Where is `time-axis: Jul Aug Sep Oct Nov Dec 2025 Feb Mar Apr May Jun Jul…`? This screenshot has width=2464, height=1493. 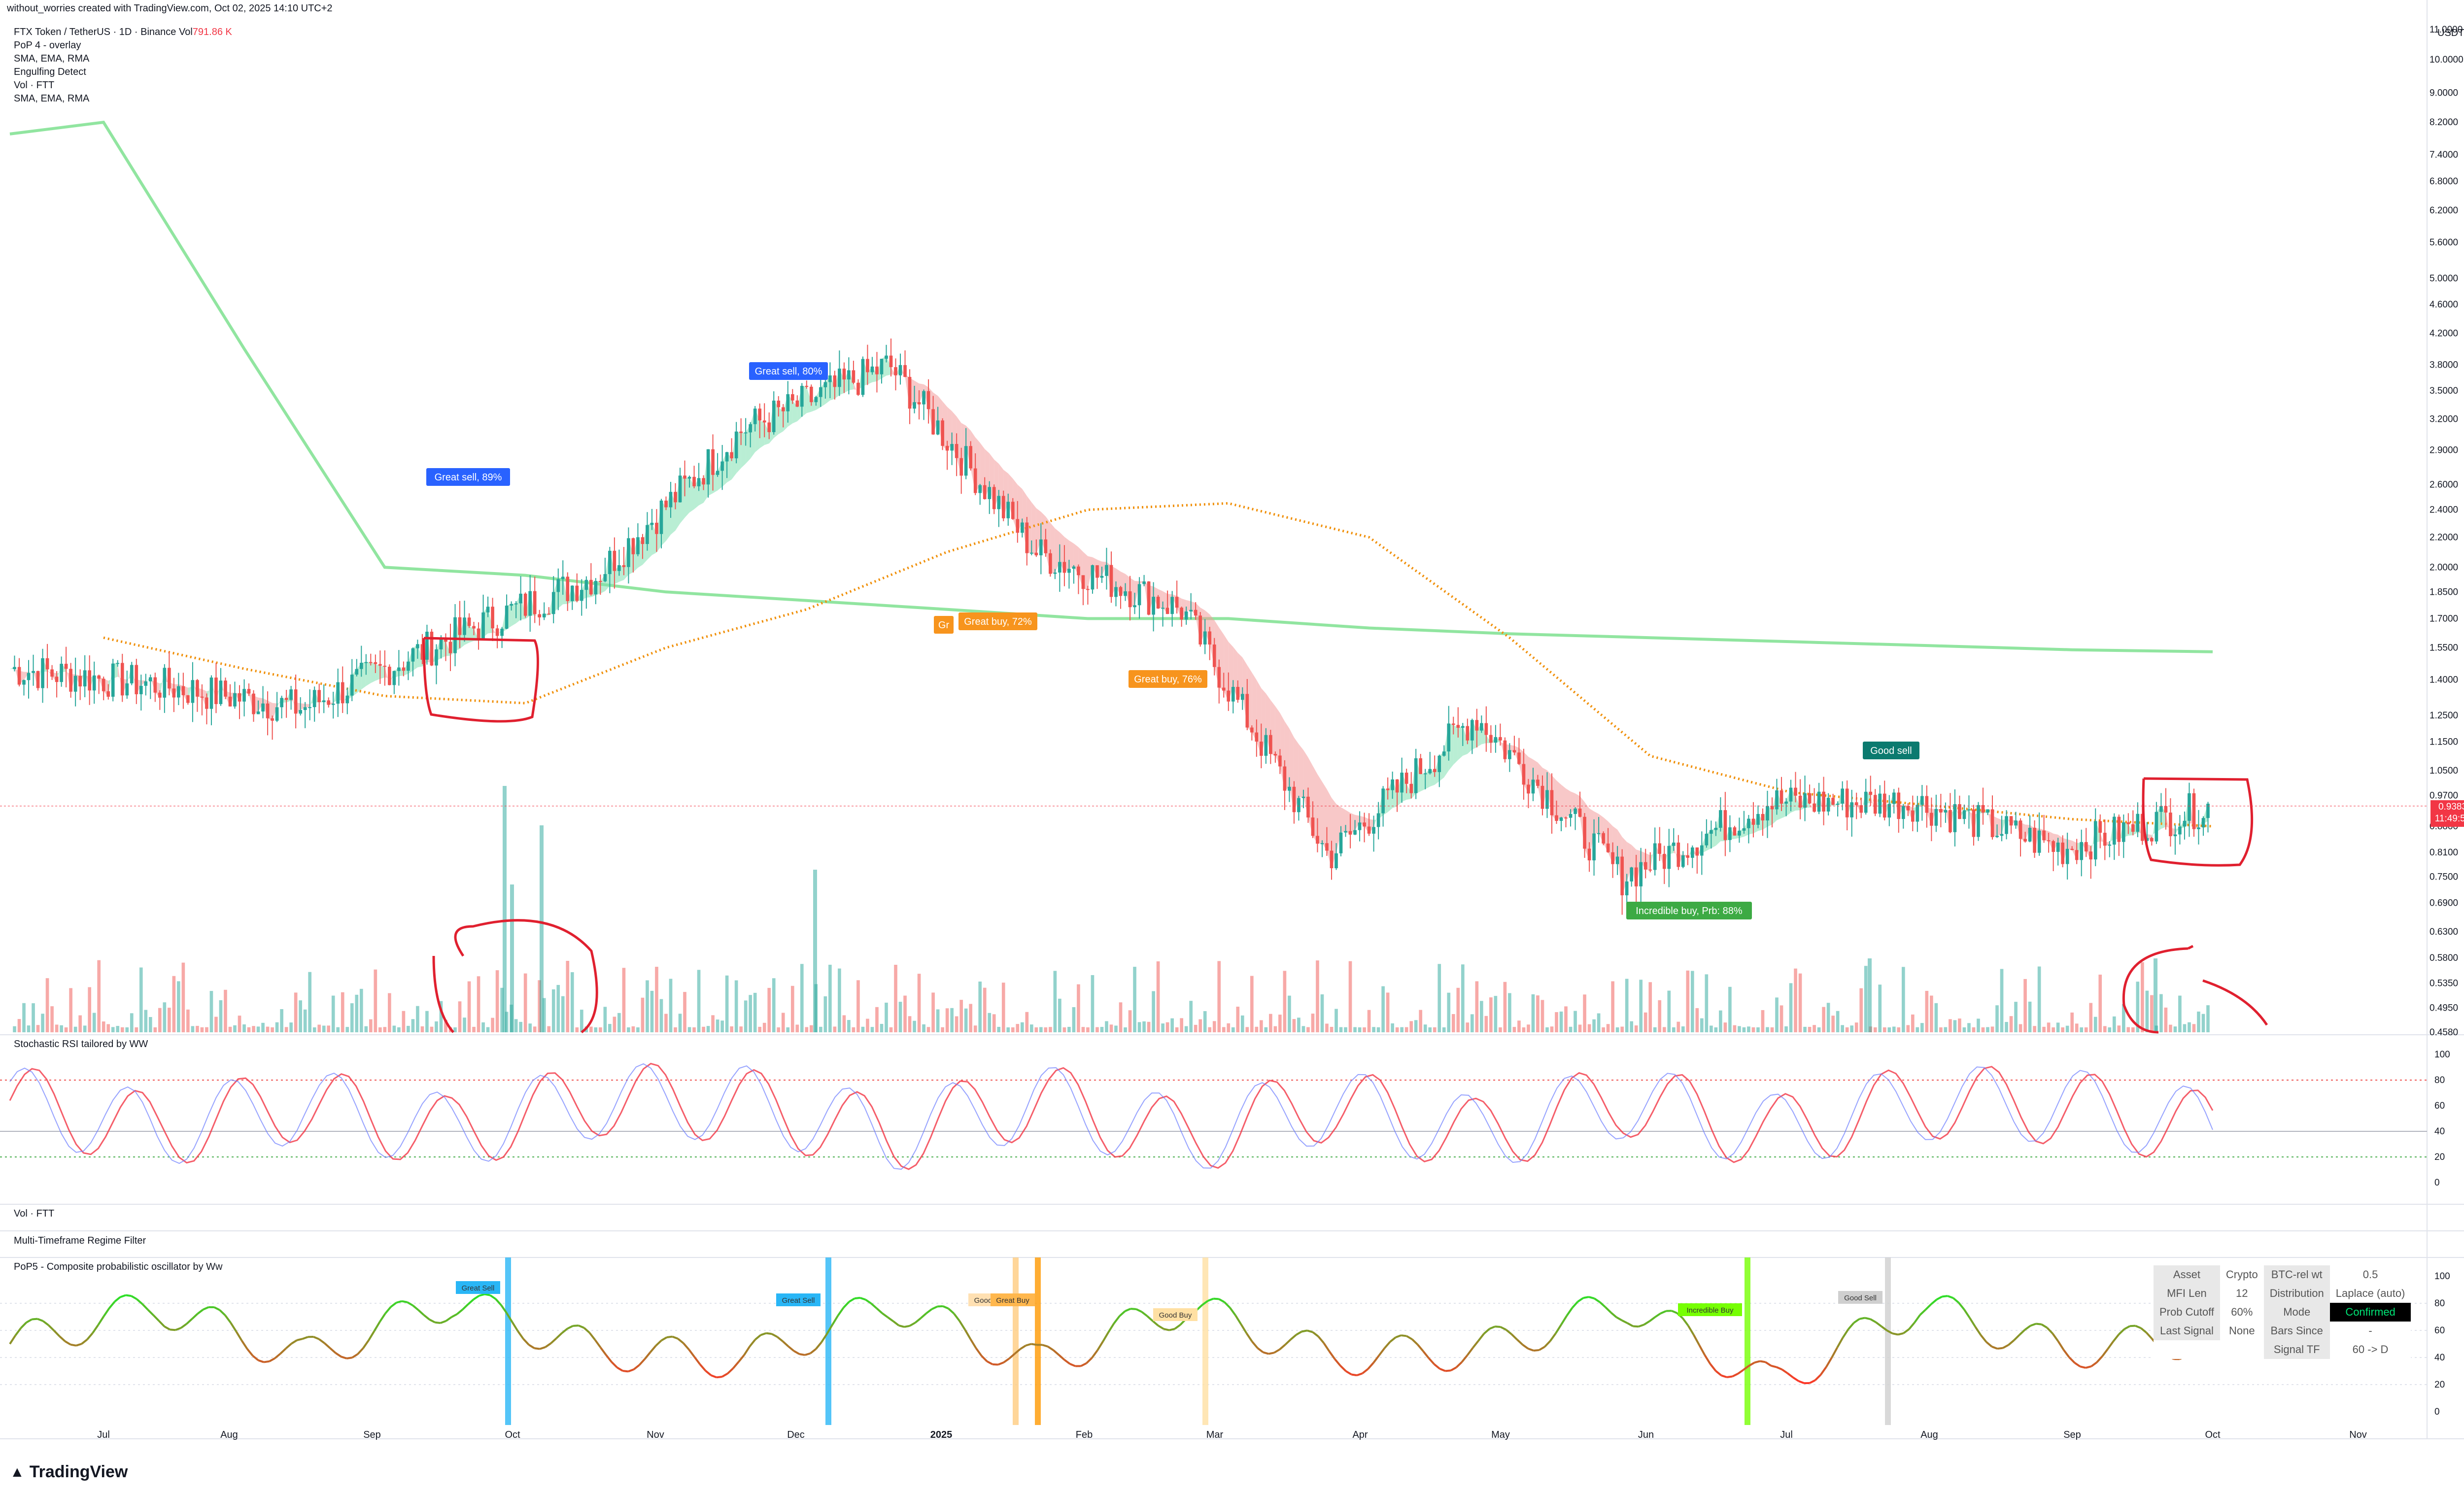
time-axis: Jul Aug Sep Oct Nov Dec 2025 Feb Mar Apr May Jun Jul… is located at coordinates (1232, 1435).